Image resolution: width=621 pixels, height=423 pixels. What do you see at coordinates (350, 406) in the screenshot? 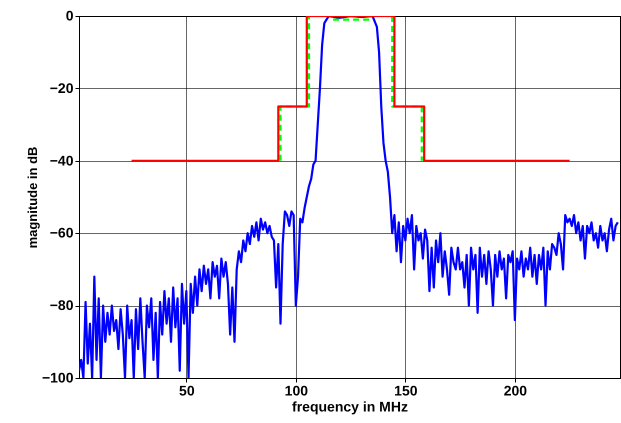
I see `x-axis-title: frequency in MHz` at bounding box center [350, 406].